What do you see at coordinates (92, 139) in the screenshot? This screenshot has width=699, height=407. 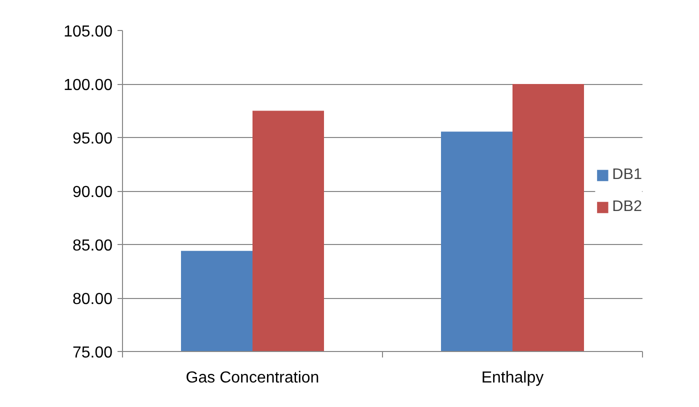 I see `y-tick-label: 95.00` at bounding box center [92, 139].